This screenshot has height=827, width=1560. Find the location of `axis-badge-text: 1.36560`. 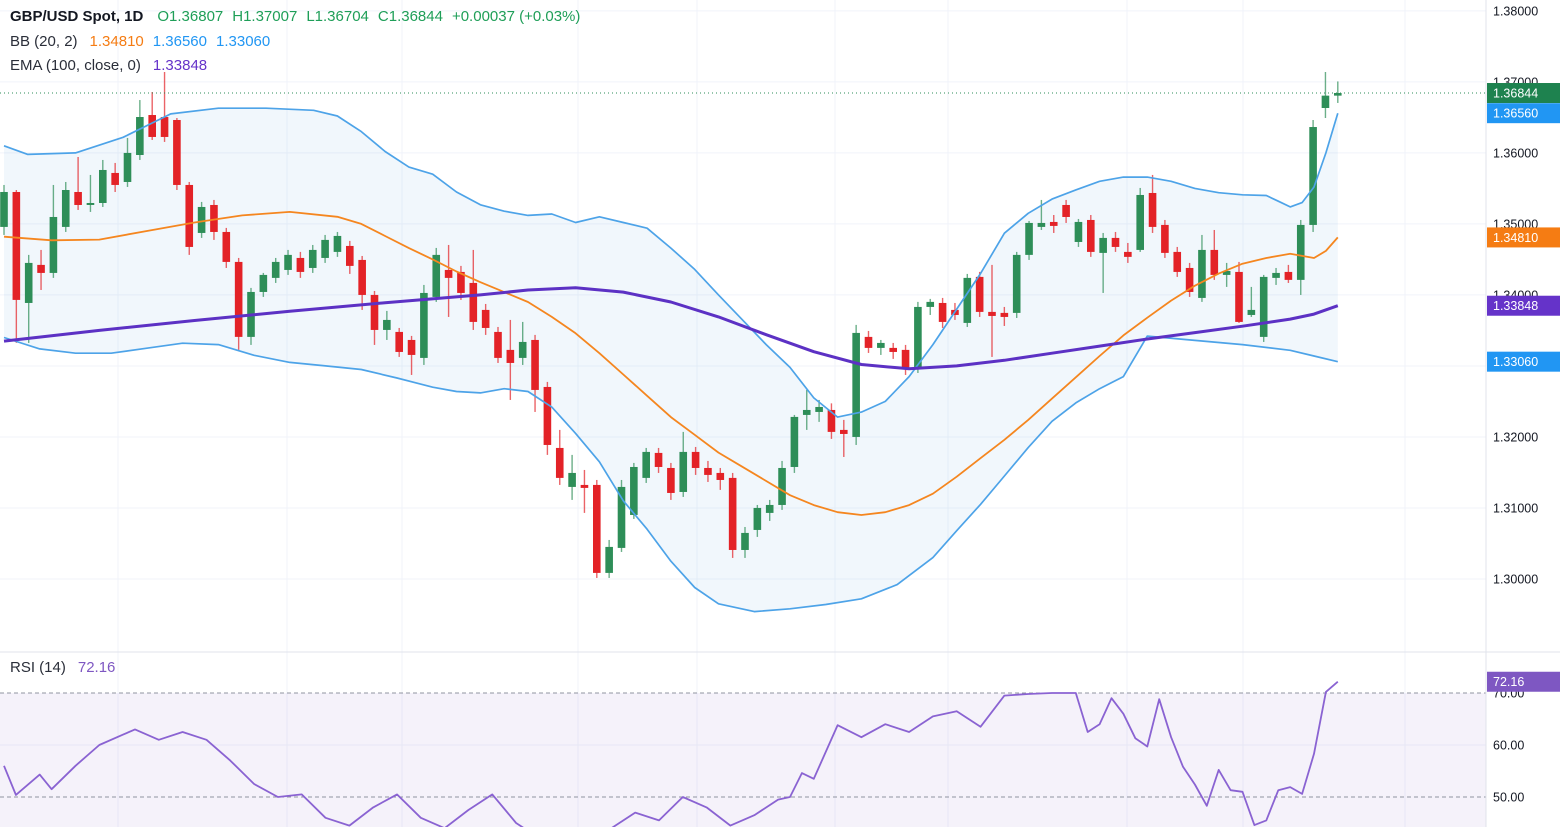

axis-badge-text: 1.36560 is located at coordinates (1515, 114).